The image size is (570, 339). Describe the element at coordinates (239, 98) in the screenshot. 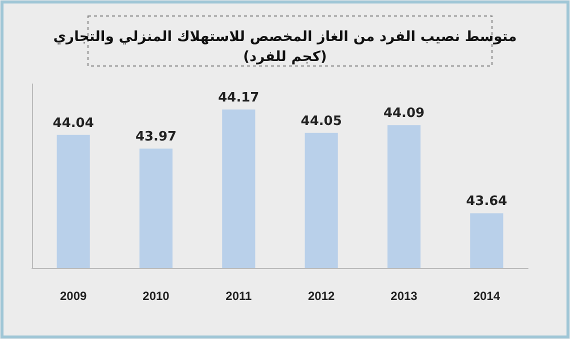

I see `data-label: 44.17` at that location.